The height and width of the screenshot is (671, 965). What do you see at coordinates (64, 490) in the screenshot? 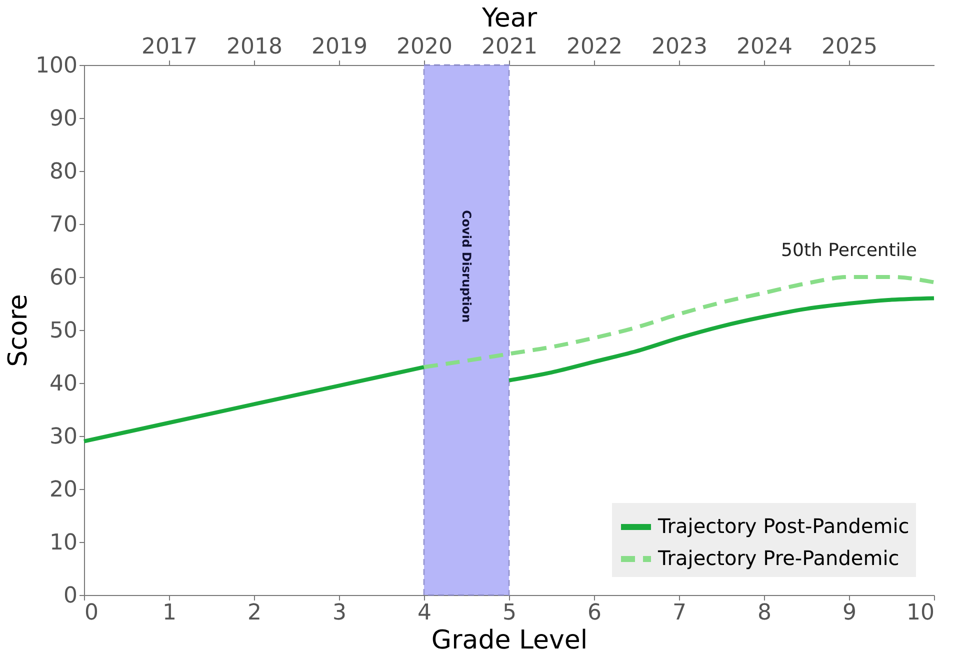
I see `y-tick-label: 20` at bounding box center [64, 490].